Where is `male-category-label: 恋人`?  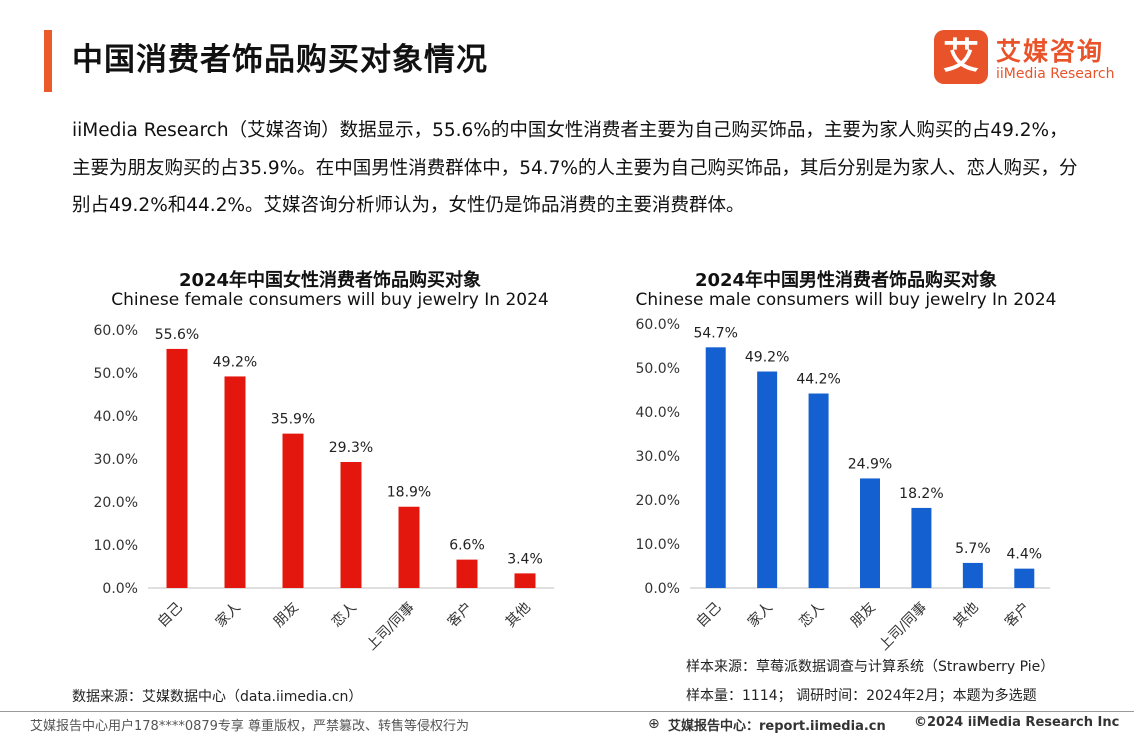
male-category-label: 恋人 is located at coordinates (812, 615).